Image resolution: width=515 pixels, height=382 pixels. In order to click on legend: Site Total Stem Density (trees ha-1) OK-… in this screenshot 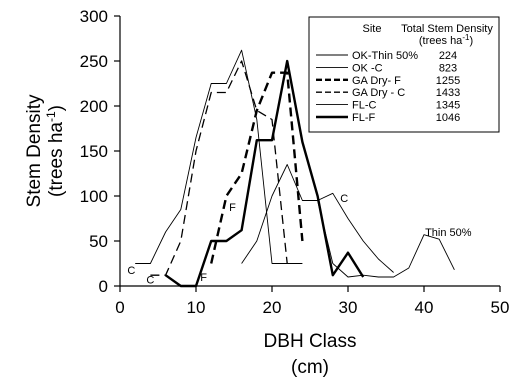, I will do `click(404, 74)`.